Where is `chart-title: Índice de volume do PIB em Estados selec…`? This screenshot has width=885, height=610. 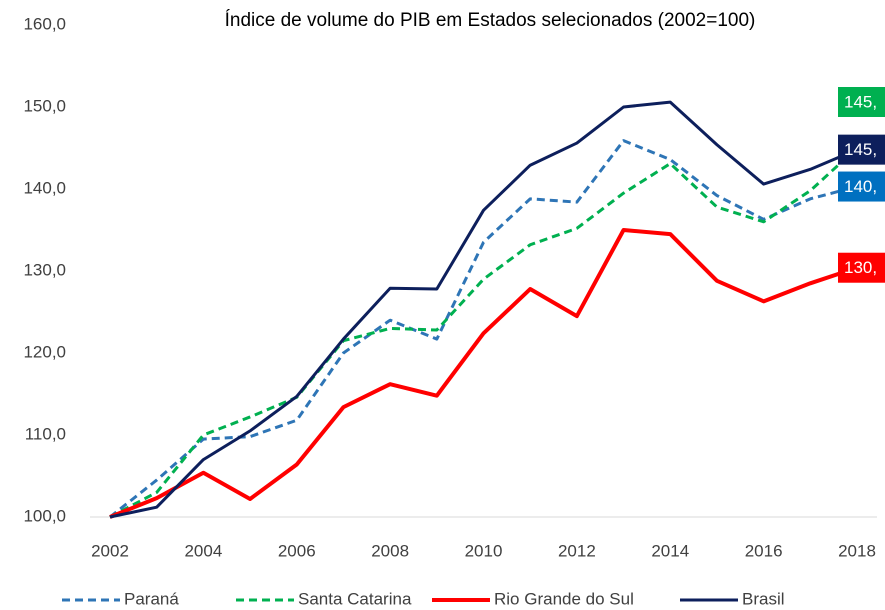 chart-title: Índice de volume do PIB em Estados selec… is located at coordinates (490, 20).